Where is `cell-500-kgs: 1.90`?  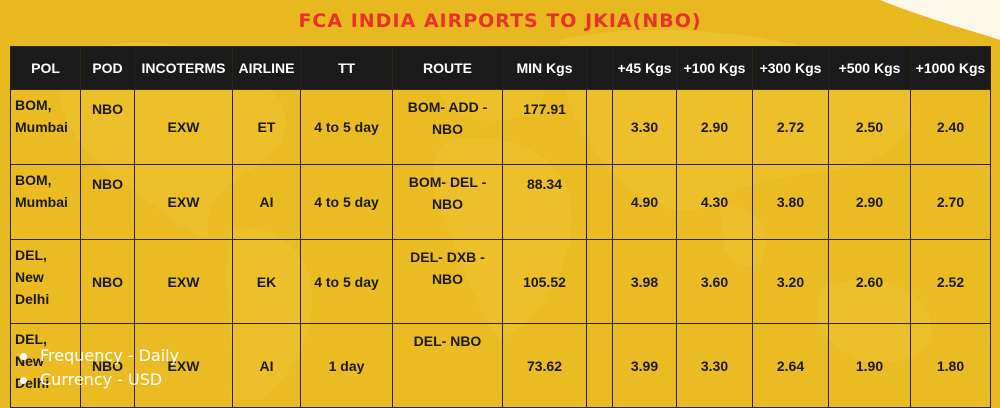 cell-500-kgs: 1.90 is located at coordinates (869, 365).